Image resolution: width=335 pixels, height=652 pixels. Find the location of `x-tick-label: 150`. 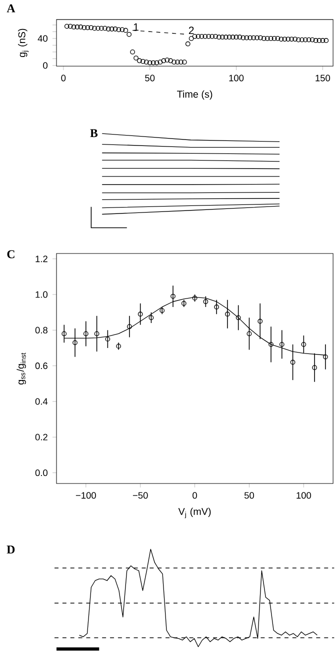

x-tick-label: 150 is located at coordinates (323, 78).